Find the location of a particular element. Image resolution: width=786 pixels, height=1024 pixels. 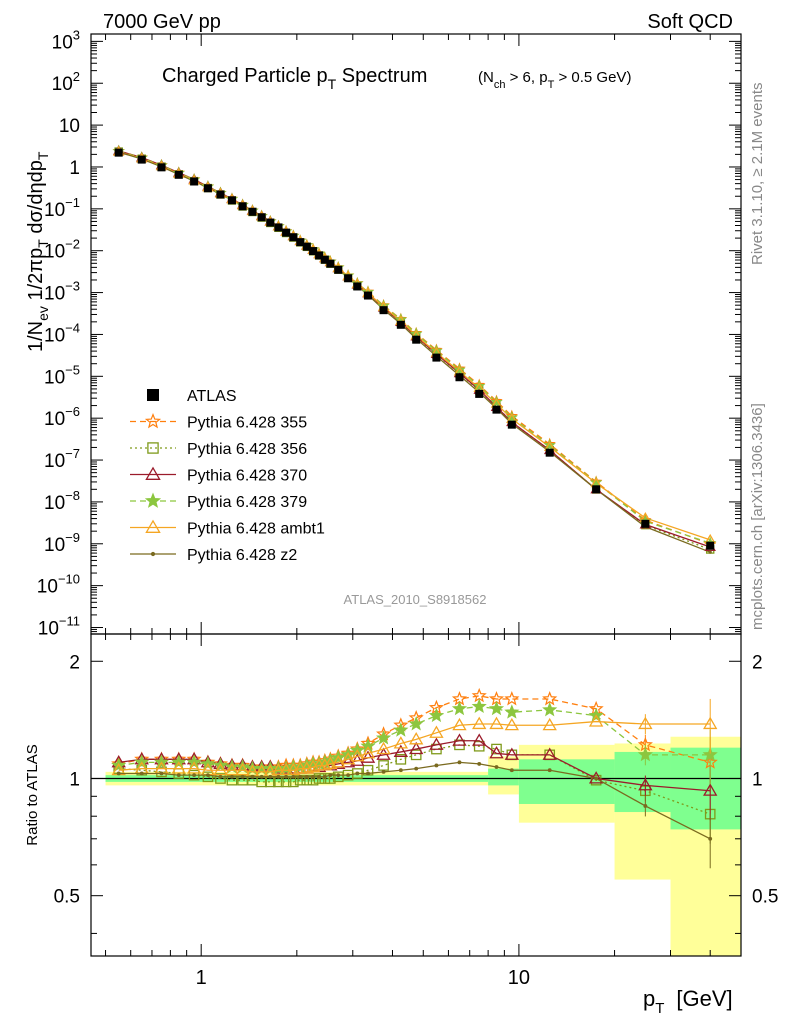

y-tick-label: 10⁻⁸ is located at coordinates (62, 501).